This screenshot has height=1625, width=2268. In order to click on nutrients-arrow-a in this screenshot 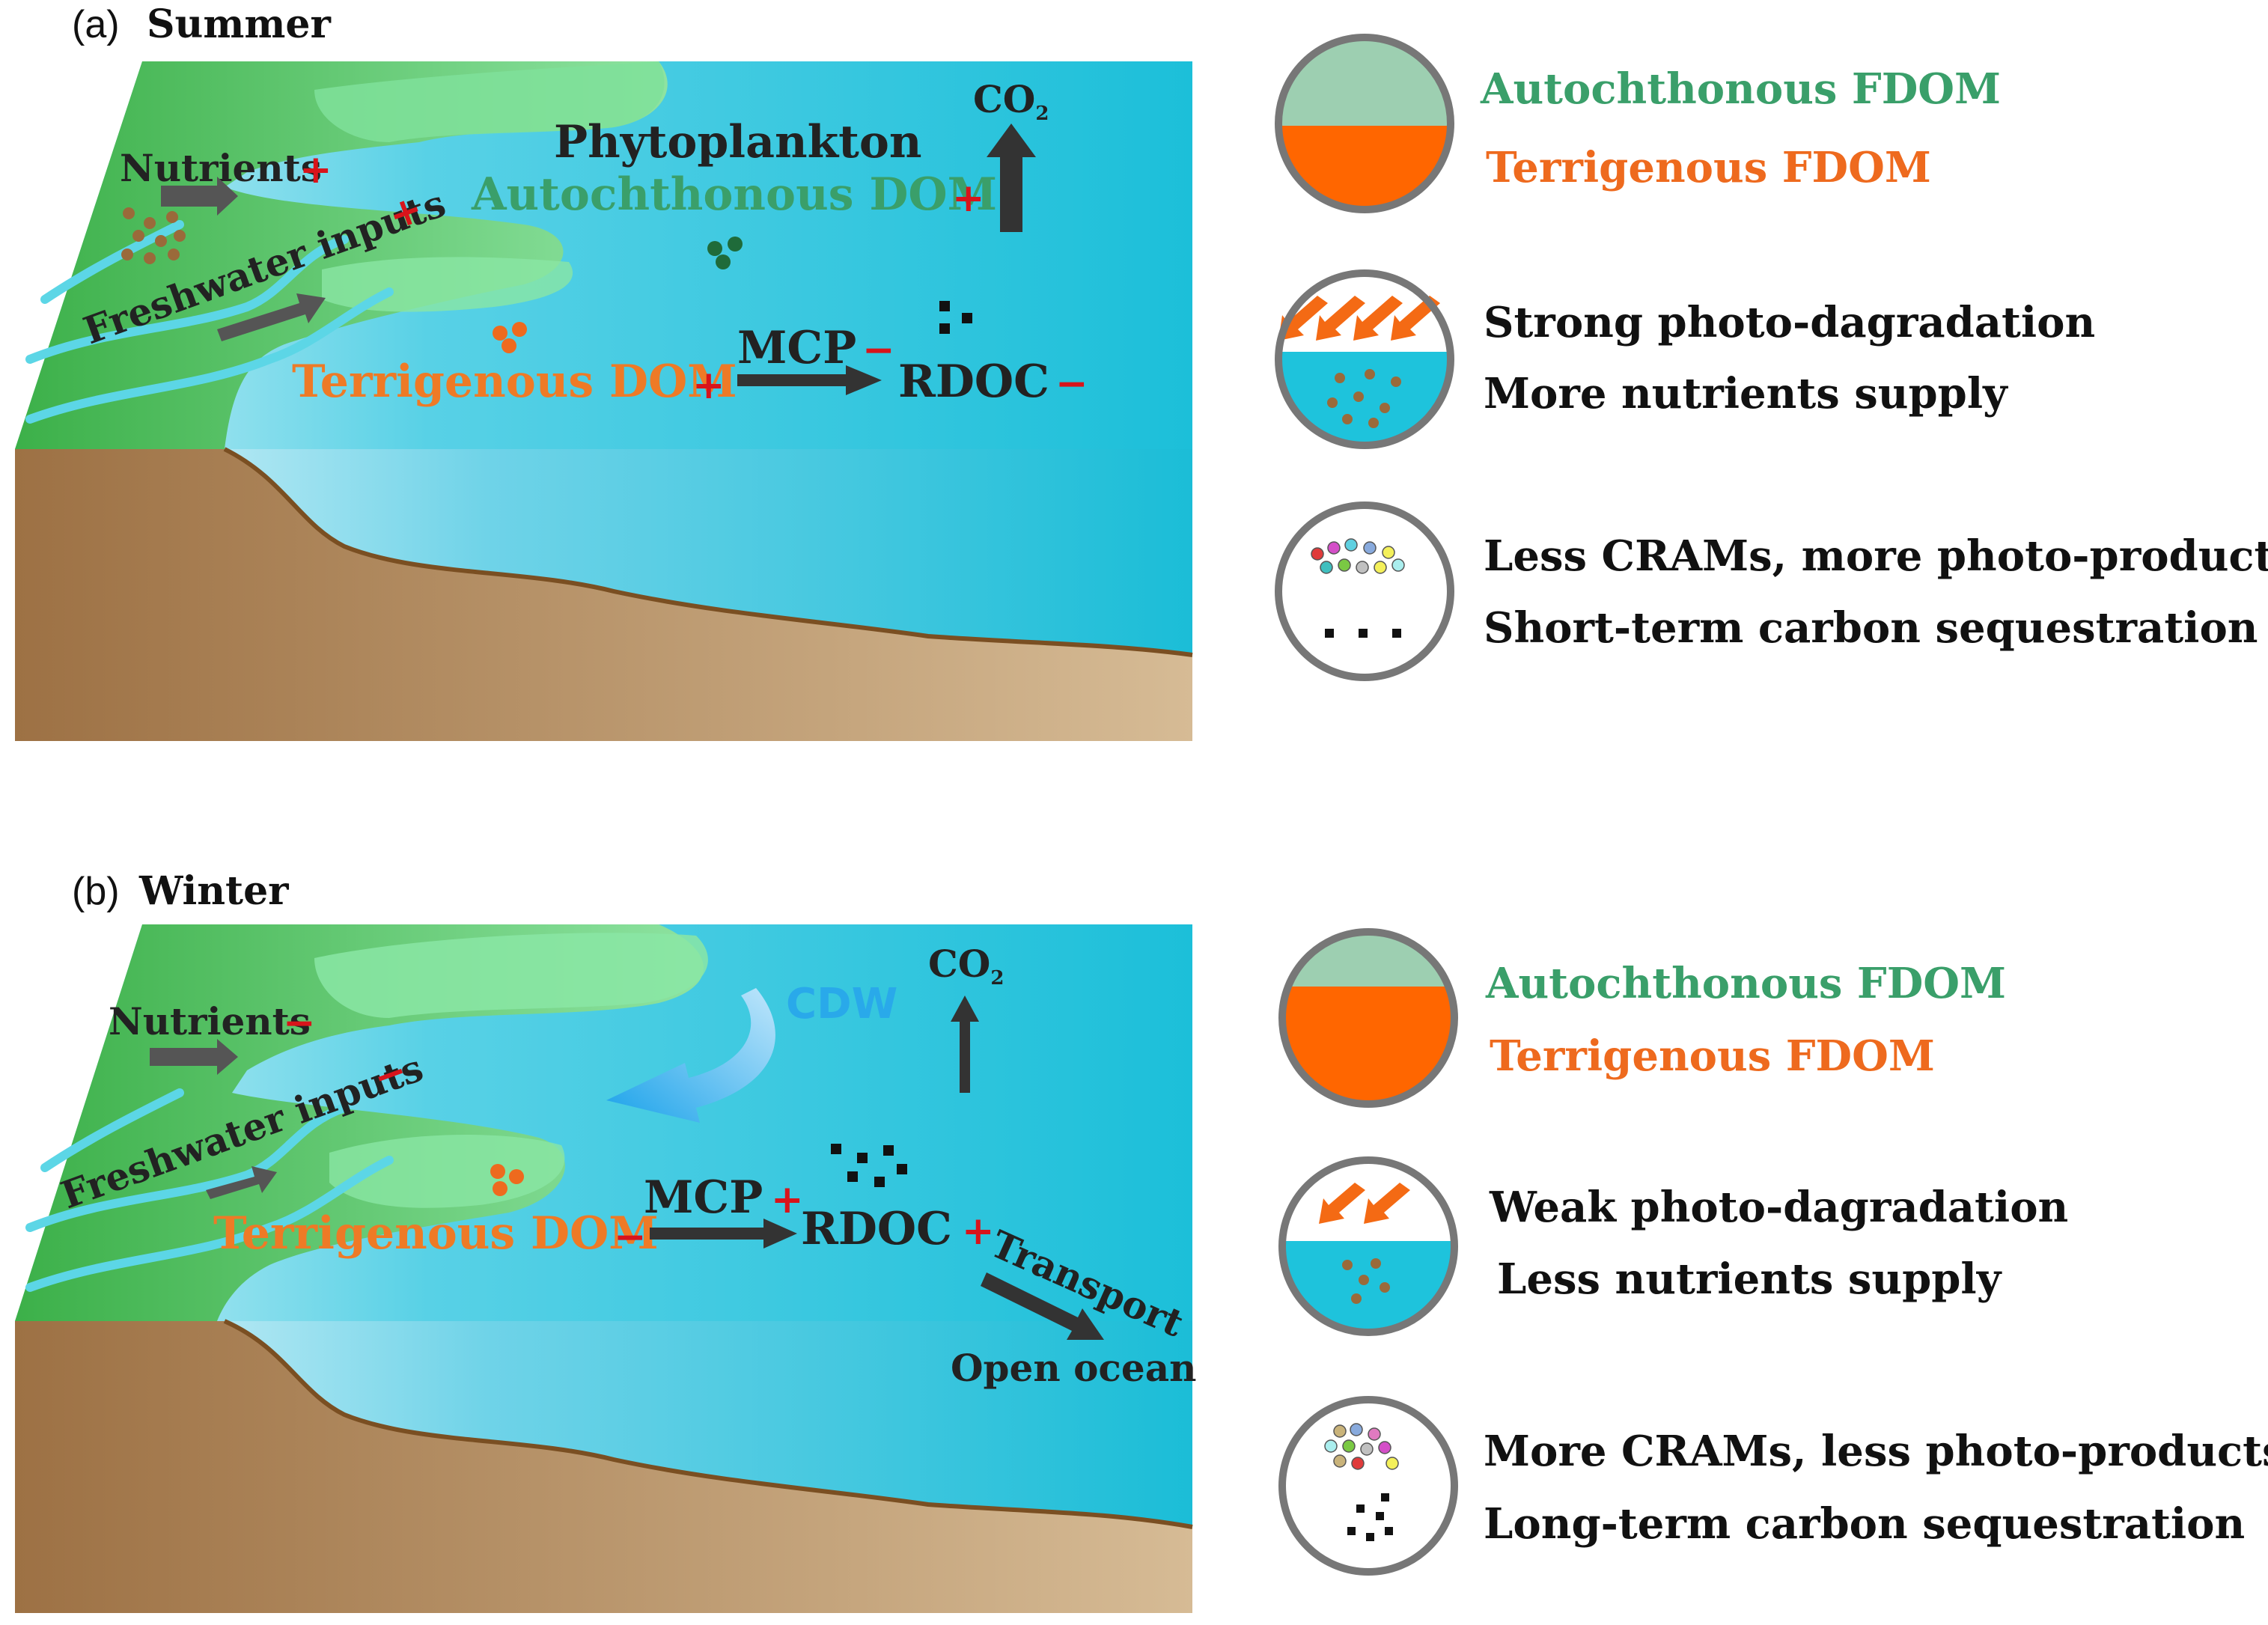, I will do `click(199, 196)`.